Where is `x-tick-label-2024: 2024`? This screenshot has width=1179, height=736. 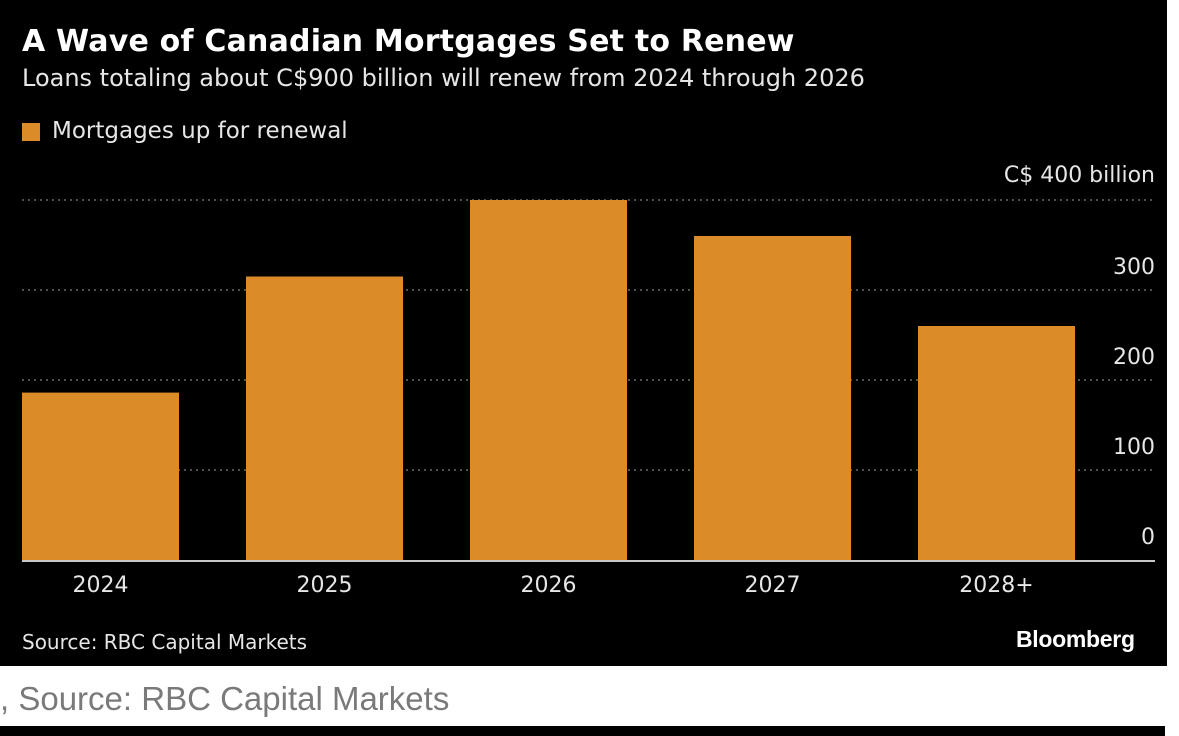 x-tick-label-2024: 2024 is located at coordinates (101, 585).